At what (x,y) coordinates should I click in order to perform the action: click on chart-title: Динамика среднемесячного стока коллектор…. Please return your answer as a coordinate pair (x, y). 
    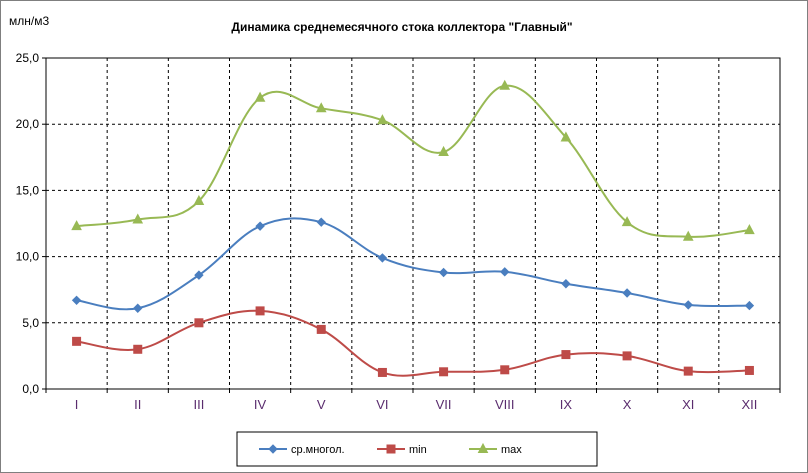
    Looking at the image, I should click on (401, 27).